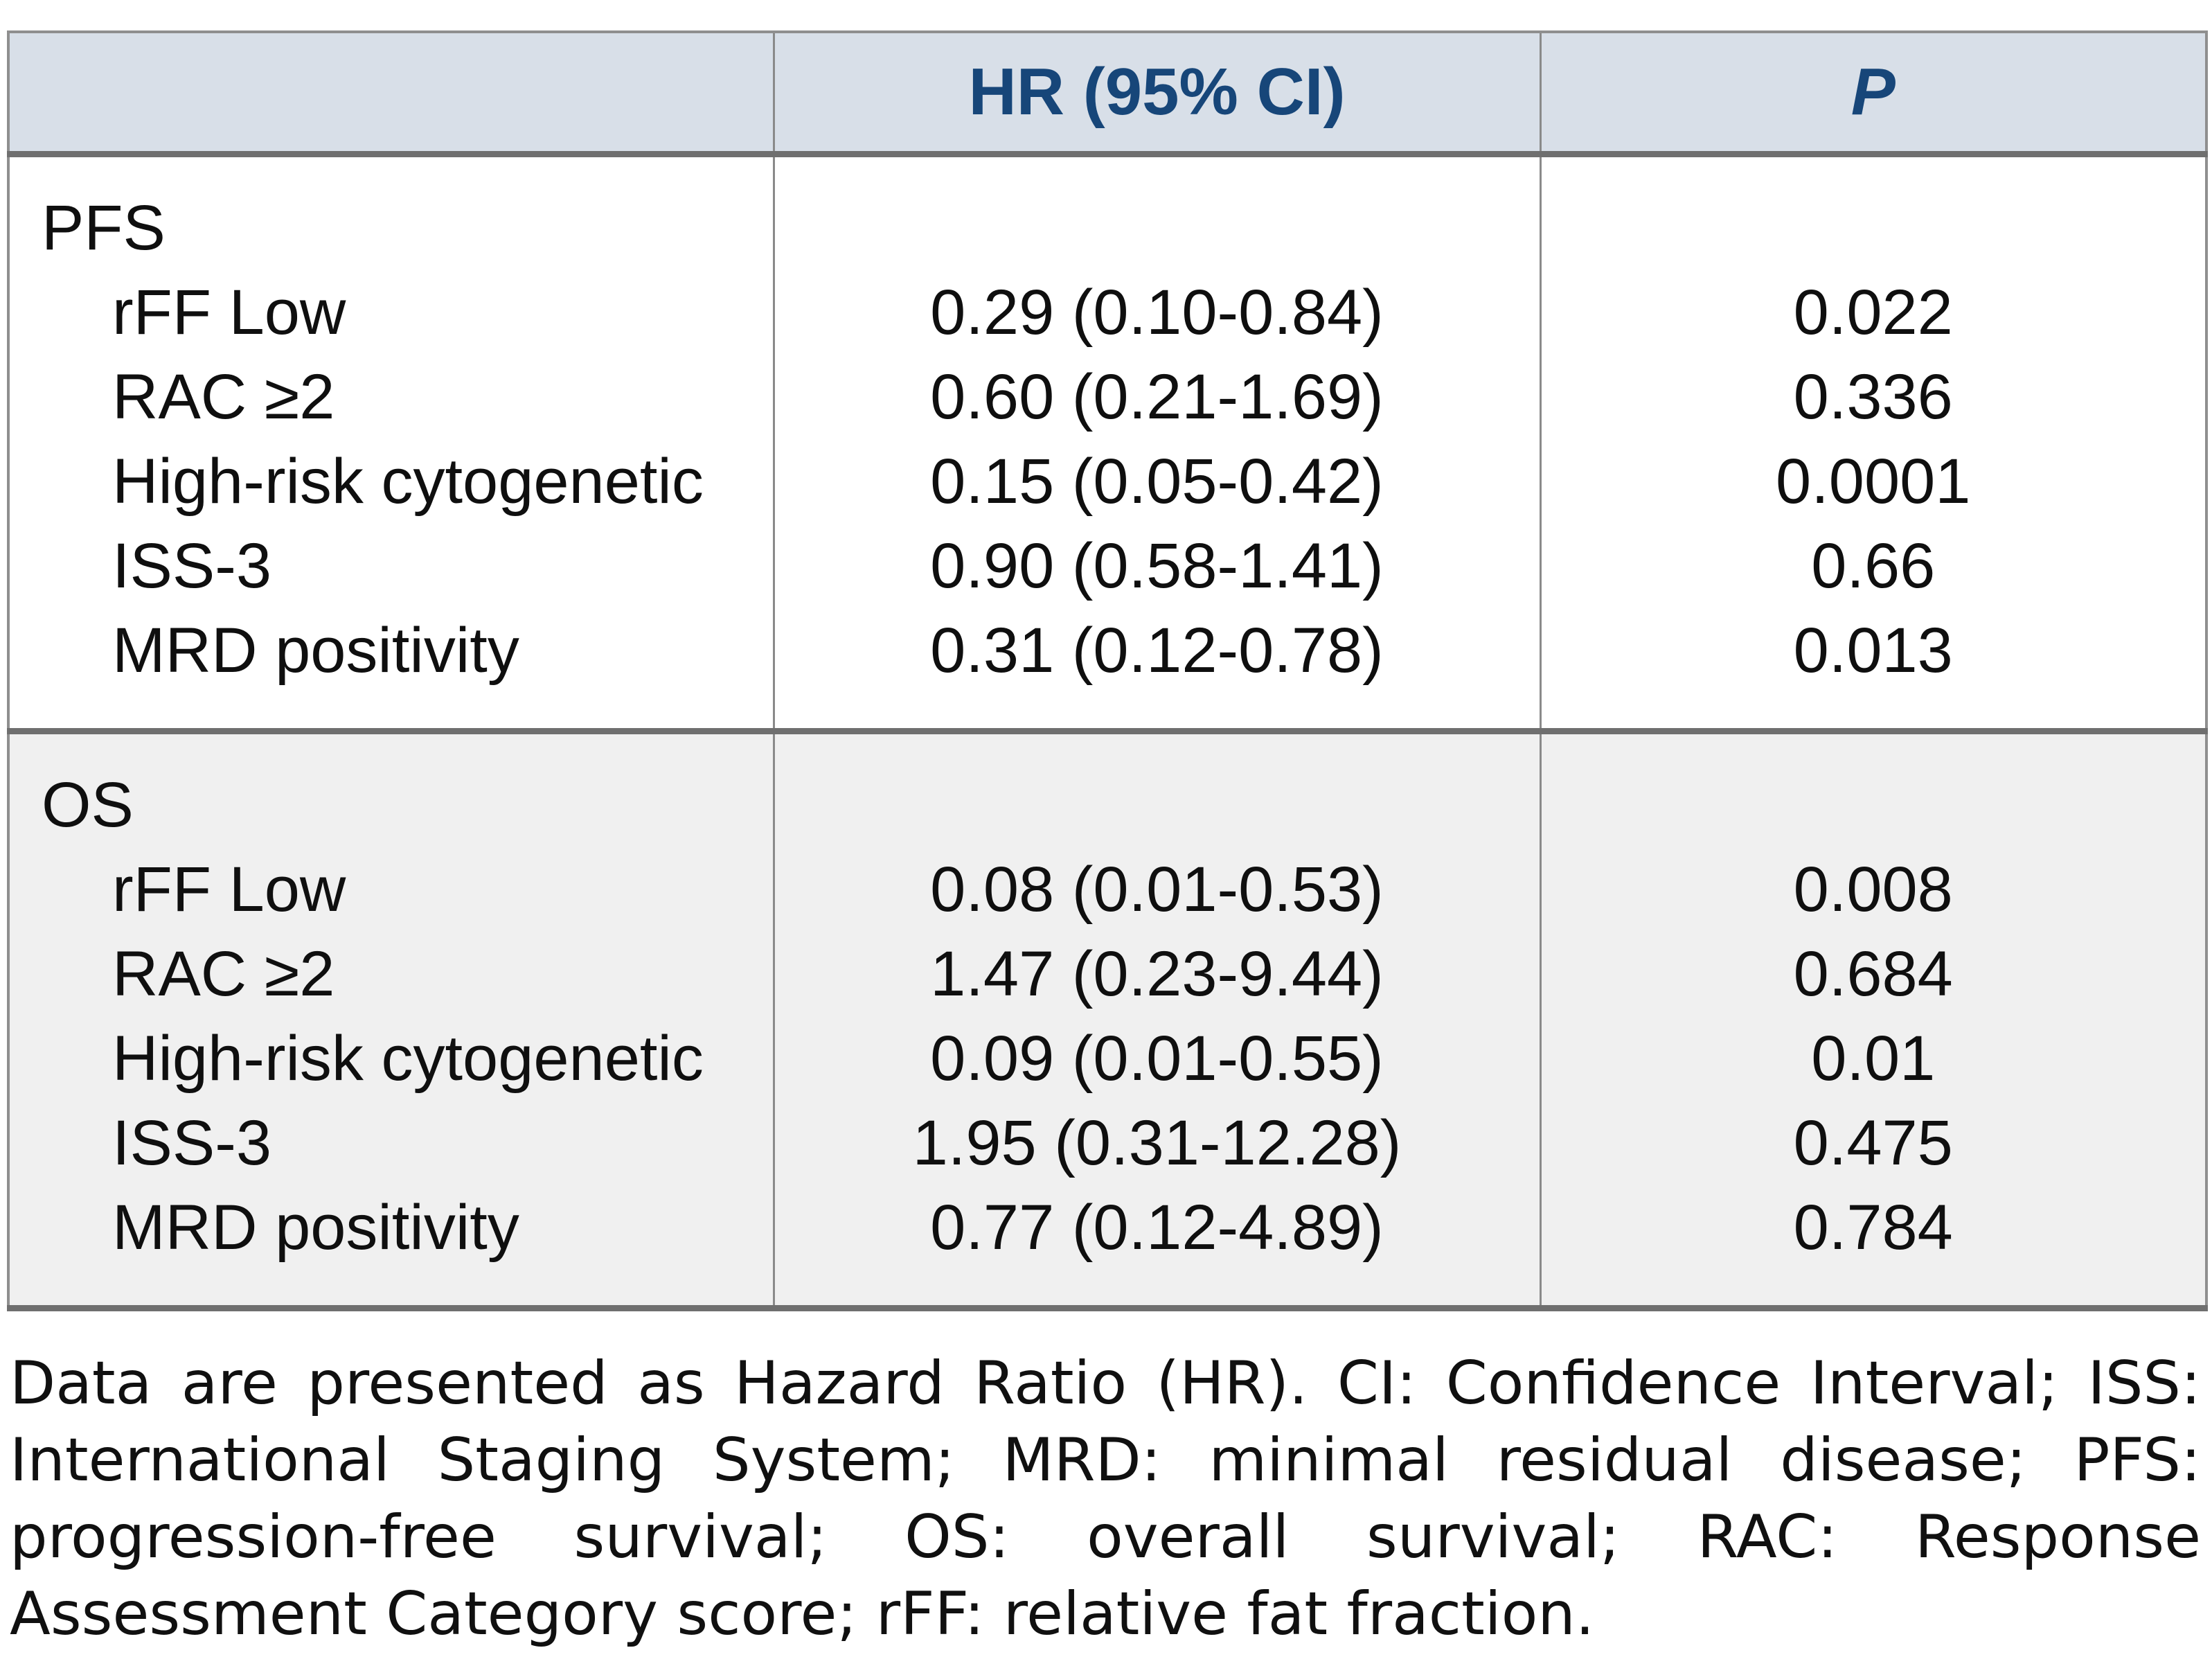 Image resolution: width=2212 pixels, height=1666 pixels. I want to click on p-cell: 0.022, so click(1872, 313).